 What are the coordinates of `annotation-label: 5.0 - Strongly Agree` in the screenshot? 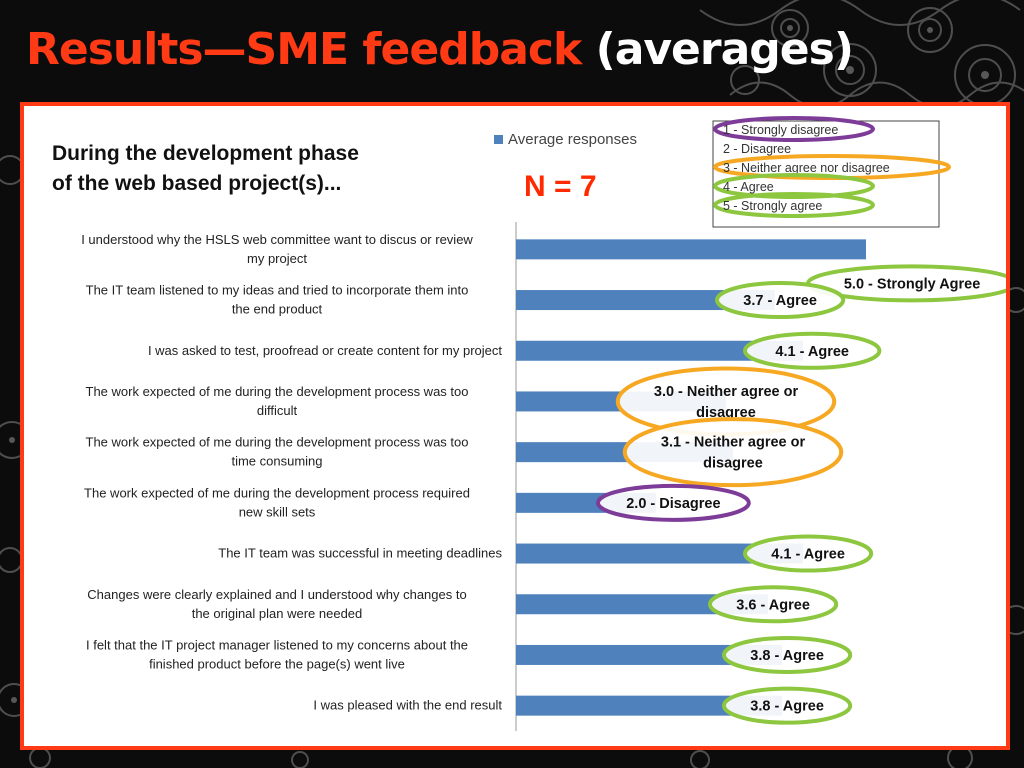 It's located at (912, 284).